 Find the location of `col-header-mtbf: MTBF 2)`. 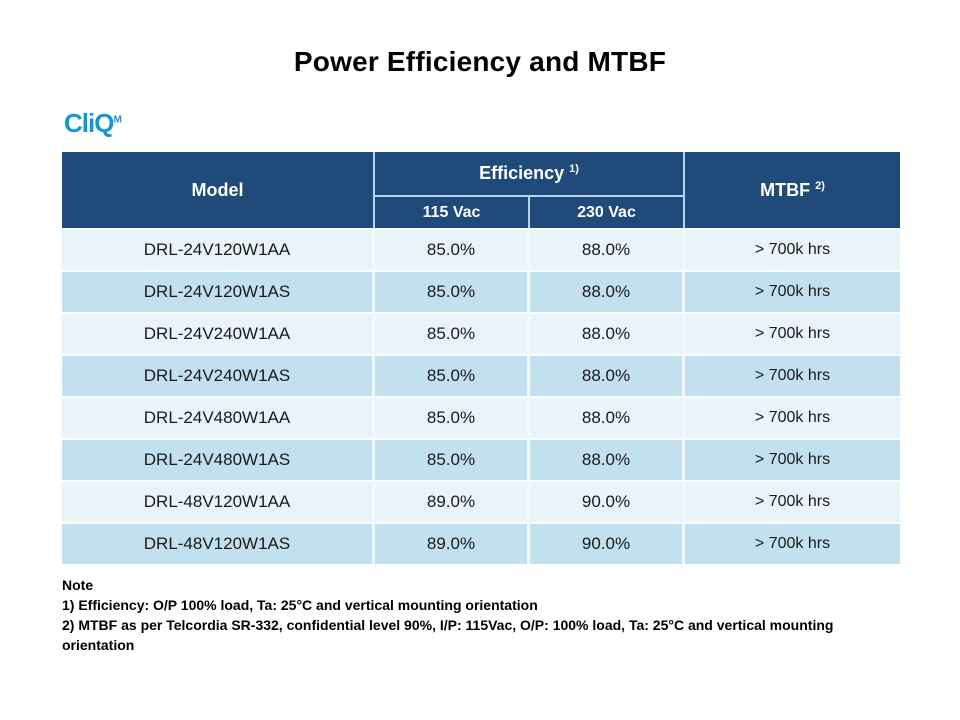

col-header-mtbf: MTBF 2) is located at coordinates (792, 190).